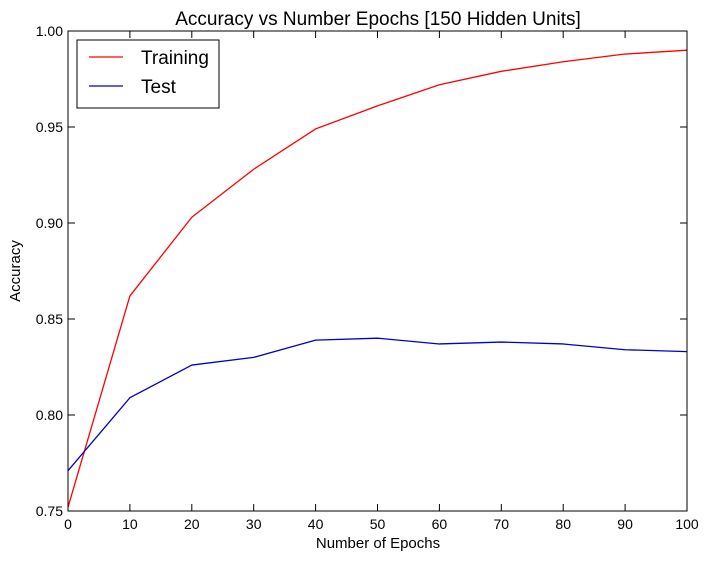 The image size is (710, 566). Describe the element at coordinates (15, 271) in the screenshot. I see `y-axis-label: Accuracy` at that location.